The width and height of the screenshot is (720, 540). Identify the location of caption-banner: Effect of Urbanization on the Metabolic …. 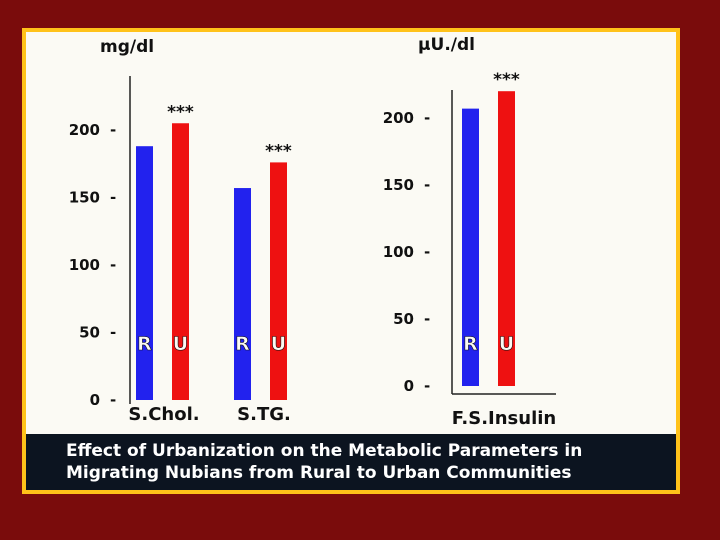
(351, 462).